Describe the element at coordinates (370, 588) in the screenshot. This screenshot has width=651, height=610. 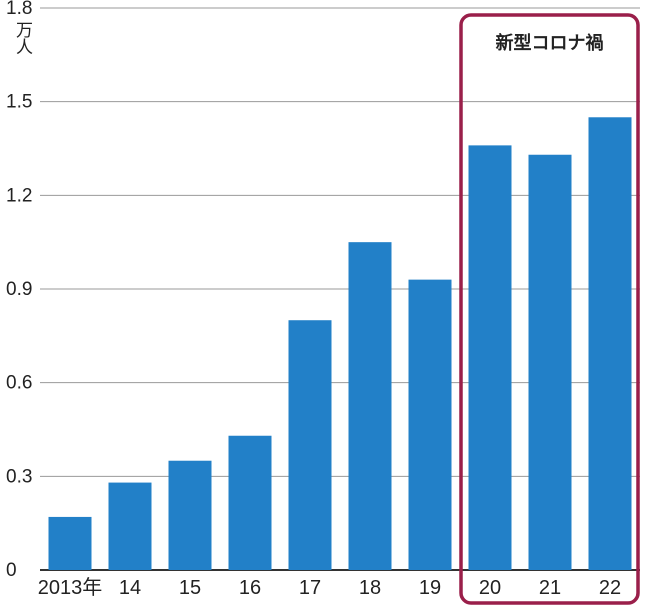
I see `x-tick-label: 18` at that location.